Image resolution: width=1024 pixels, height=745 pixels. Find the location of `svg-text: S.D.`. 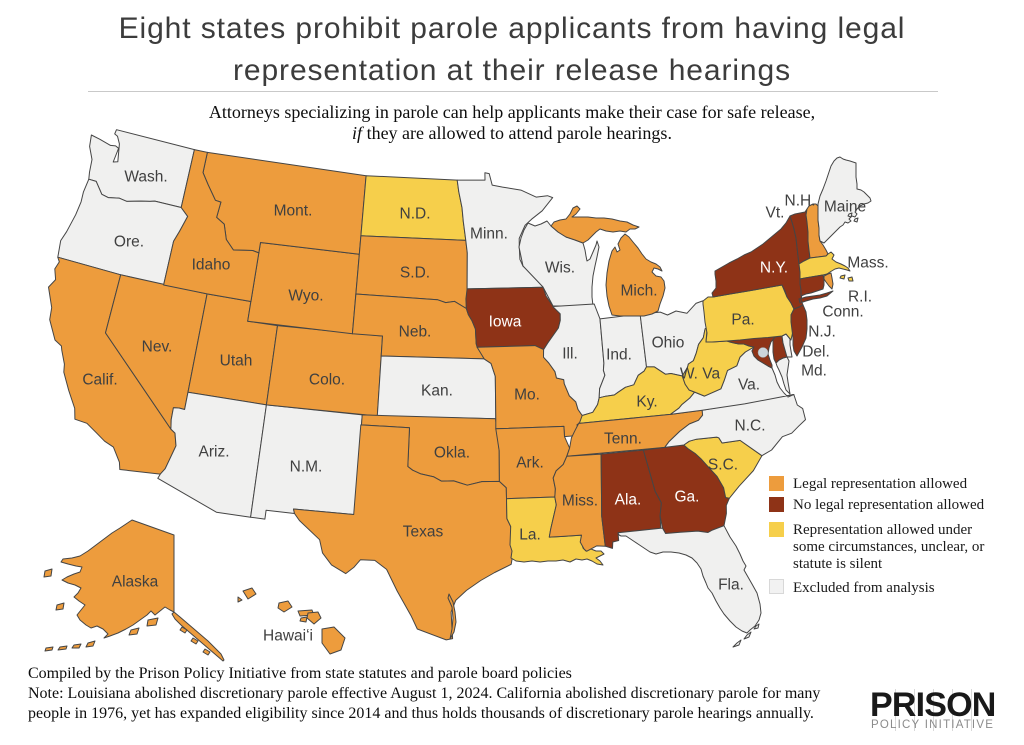

svg-text: S.D. is located at coordinates (415, 273).